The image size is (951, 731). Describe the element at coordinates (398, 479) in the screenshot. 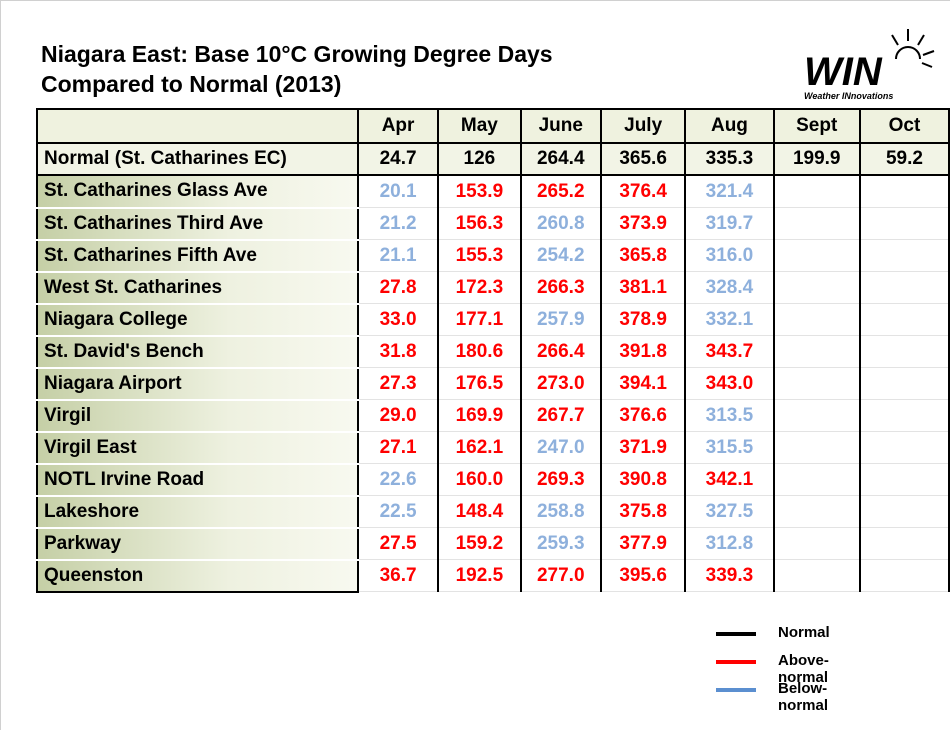

I see `value-cell: 22.6` at that location.